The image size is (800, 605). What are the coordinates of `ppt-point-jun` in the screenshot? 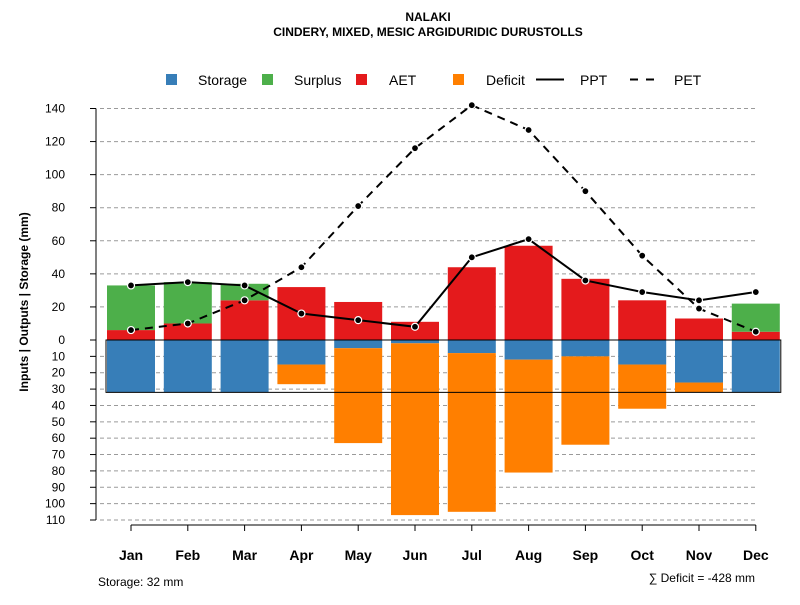 It's located at (415, 326).